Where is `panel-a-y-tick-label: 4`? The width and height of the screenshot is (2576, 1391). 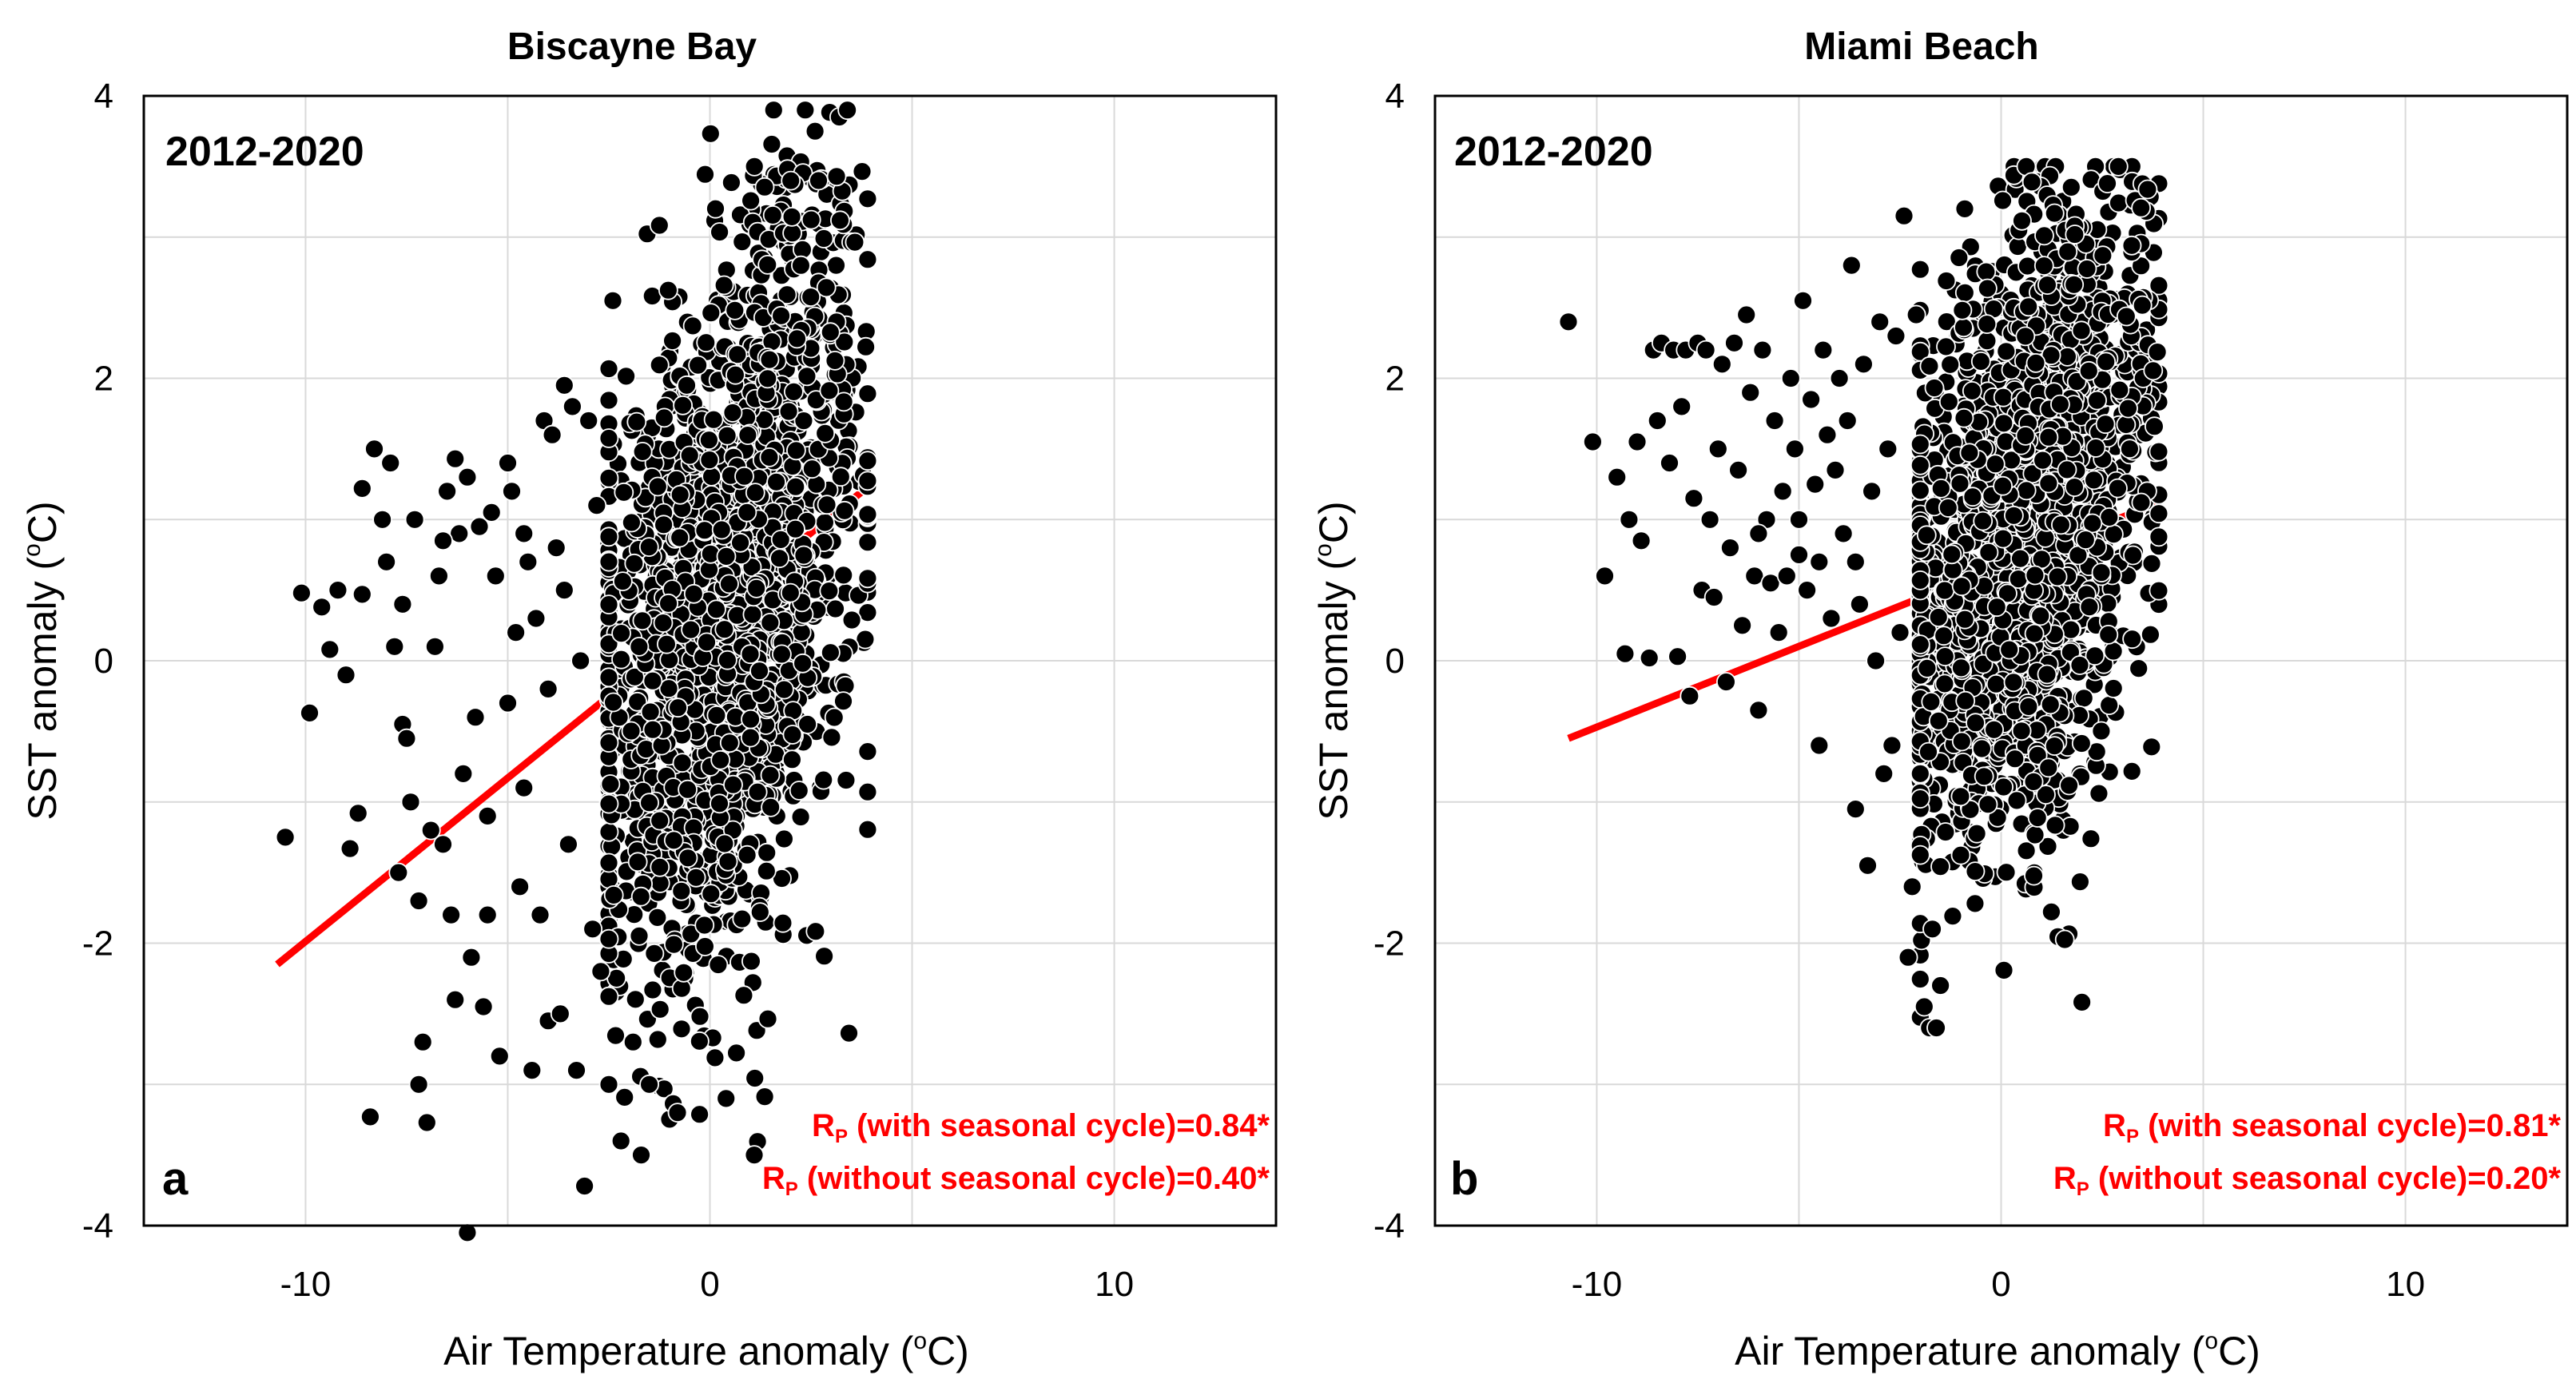 panel-a-y-tick-label: 4 is located at coordinates (103, 96).